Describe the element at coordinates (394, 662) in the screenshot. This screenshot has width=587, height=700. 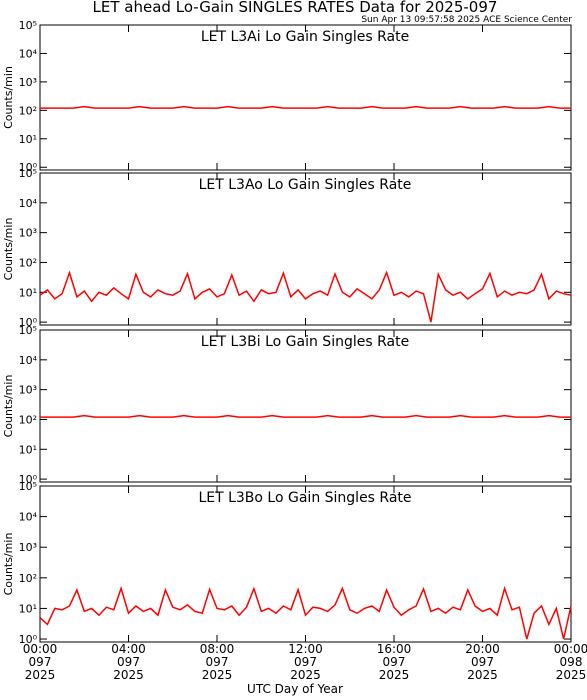
I see `x-tick-label: 16:00 097 2025` at that location.